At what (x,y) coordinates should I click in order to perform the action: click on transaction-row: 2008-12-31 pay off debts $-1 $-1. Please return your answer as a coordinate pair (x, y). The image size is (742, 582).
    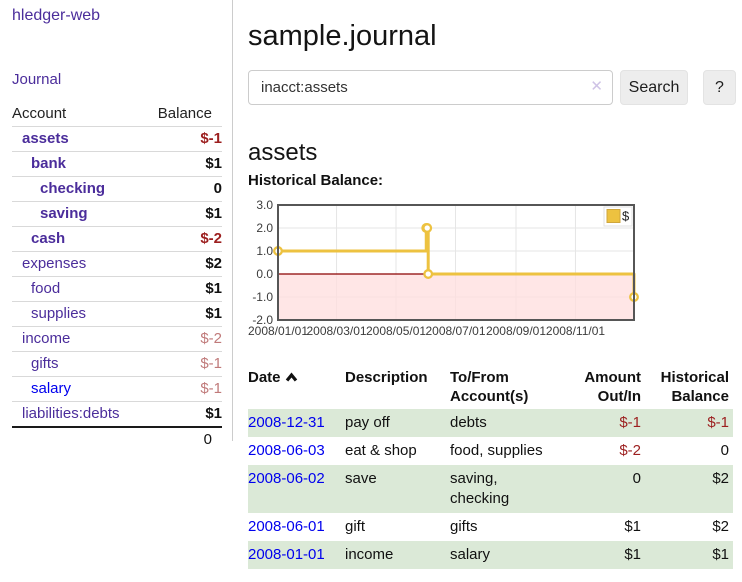
    Looking at the image, I should click on (490, 423).